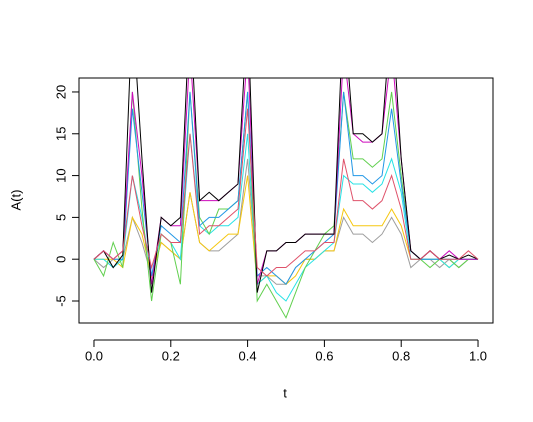 The width and height of the screenshot is (533, 422). I want to click on y-tick-label: 0, so click(60, 259).